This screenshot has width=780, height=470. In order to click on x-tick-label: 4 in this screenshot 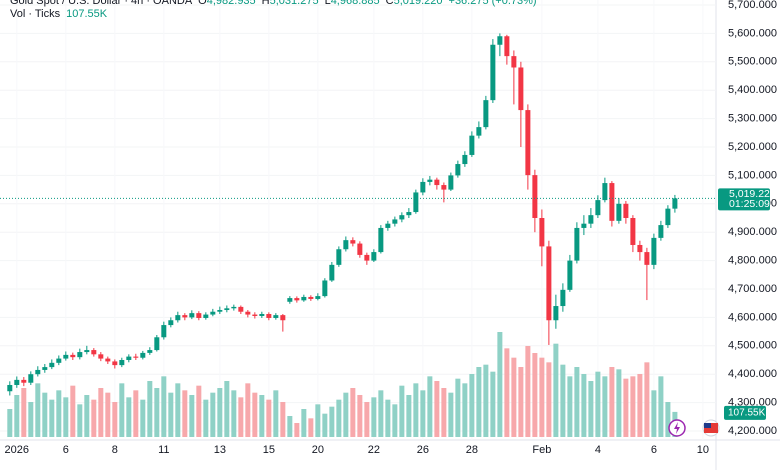, I will do `click(598, 450)`.